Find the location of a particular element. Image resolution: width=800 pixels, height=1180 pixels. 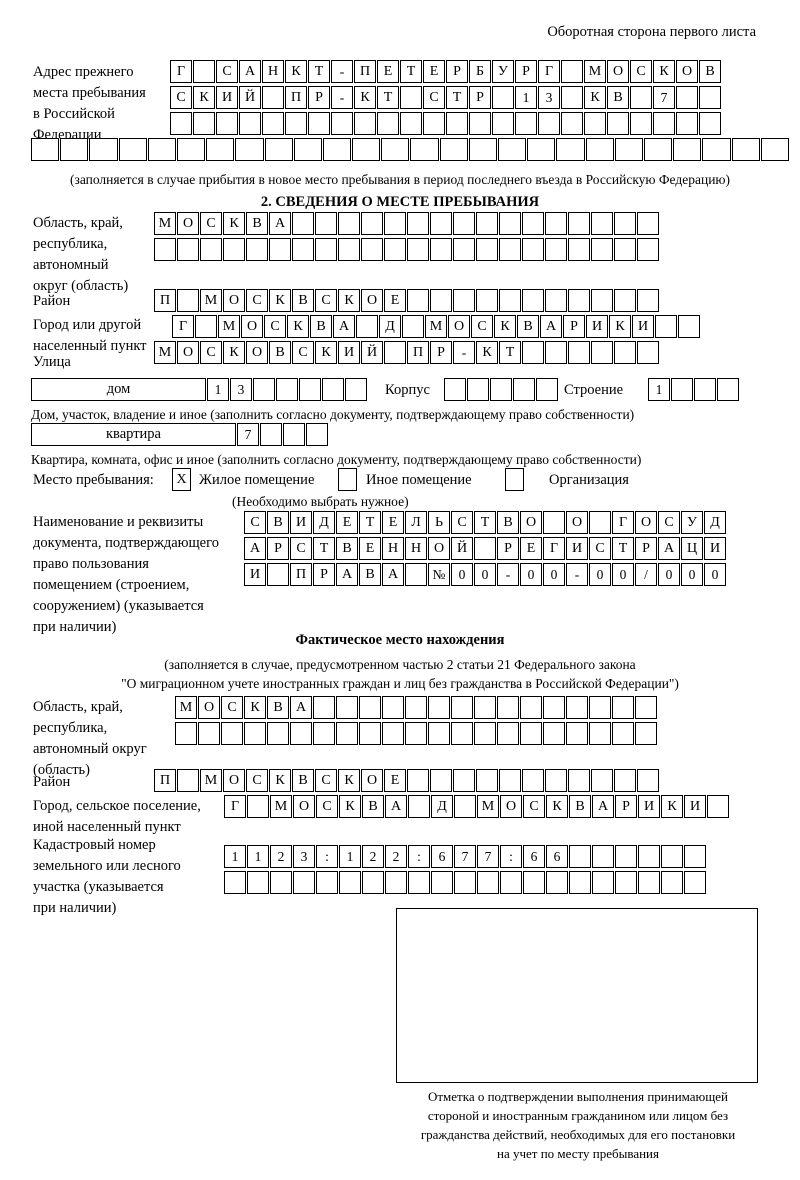

char-cell: Е is located at coordinates (393, 522).